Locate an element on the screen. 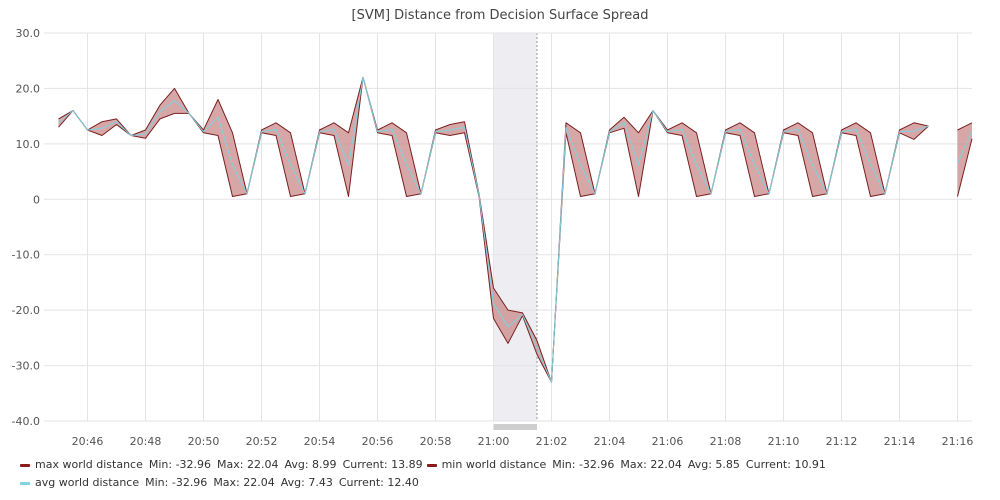 Image resolution: width=1000 pixels, height=500 pixels. legend-swatch-max is located at coordinates (25, 465).